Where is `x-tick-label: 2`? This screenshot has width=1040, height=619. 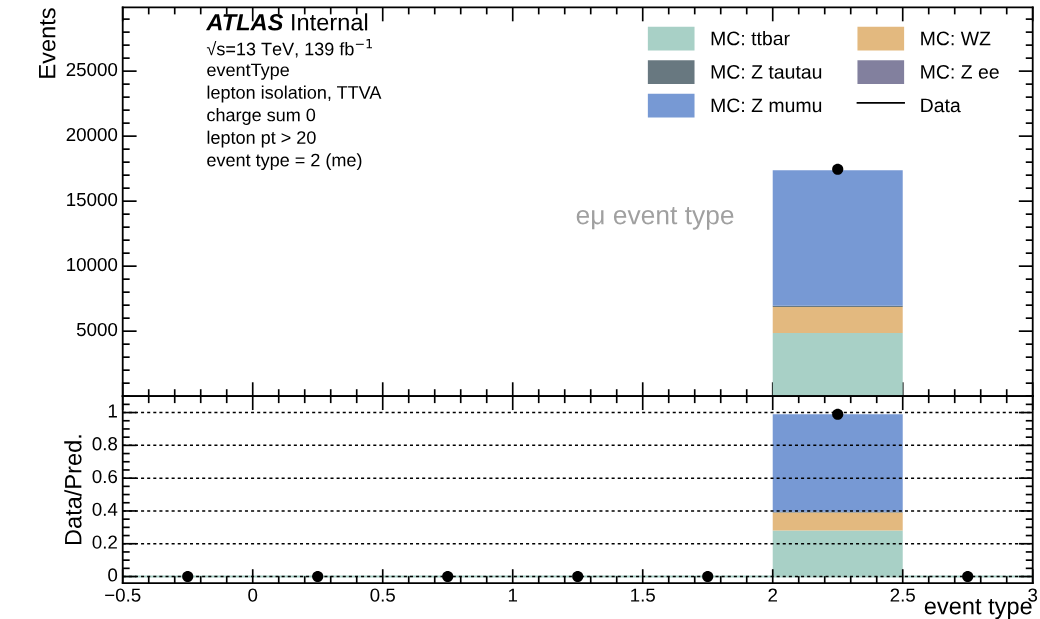 x-tick-label: 2 is located at coordinates (772, 595).